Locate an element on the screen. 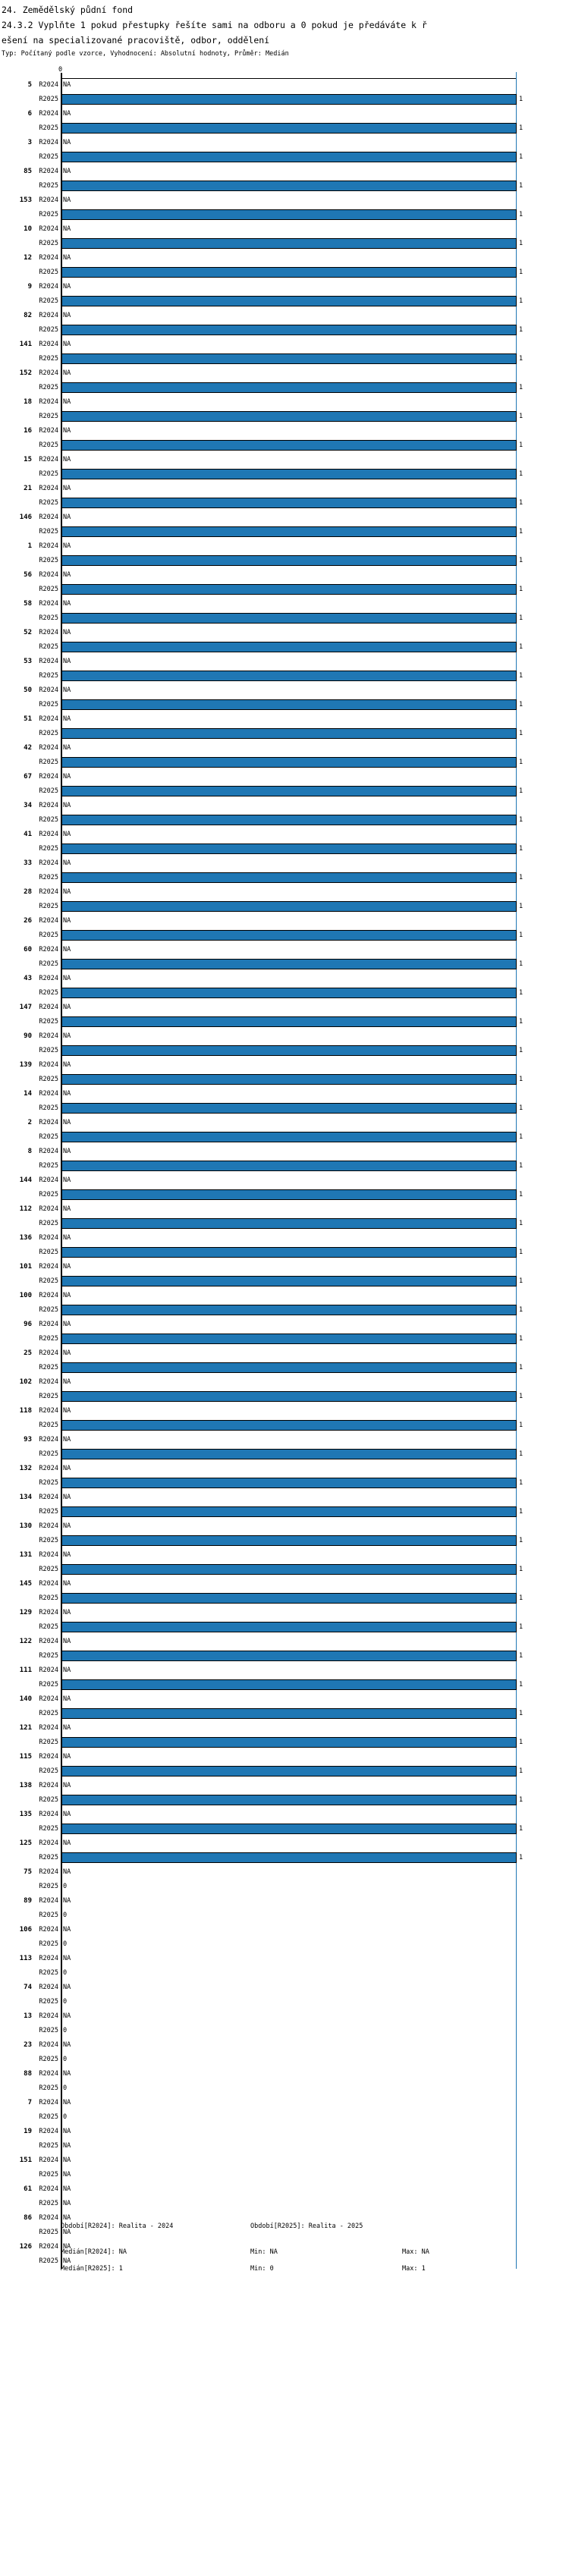 This screenshot has height=2576, width=569. footer-stats-2024-row: Medián[R2024]: NA Min: NA Max: NA is located at coordinates (284, 2256).